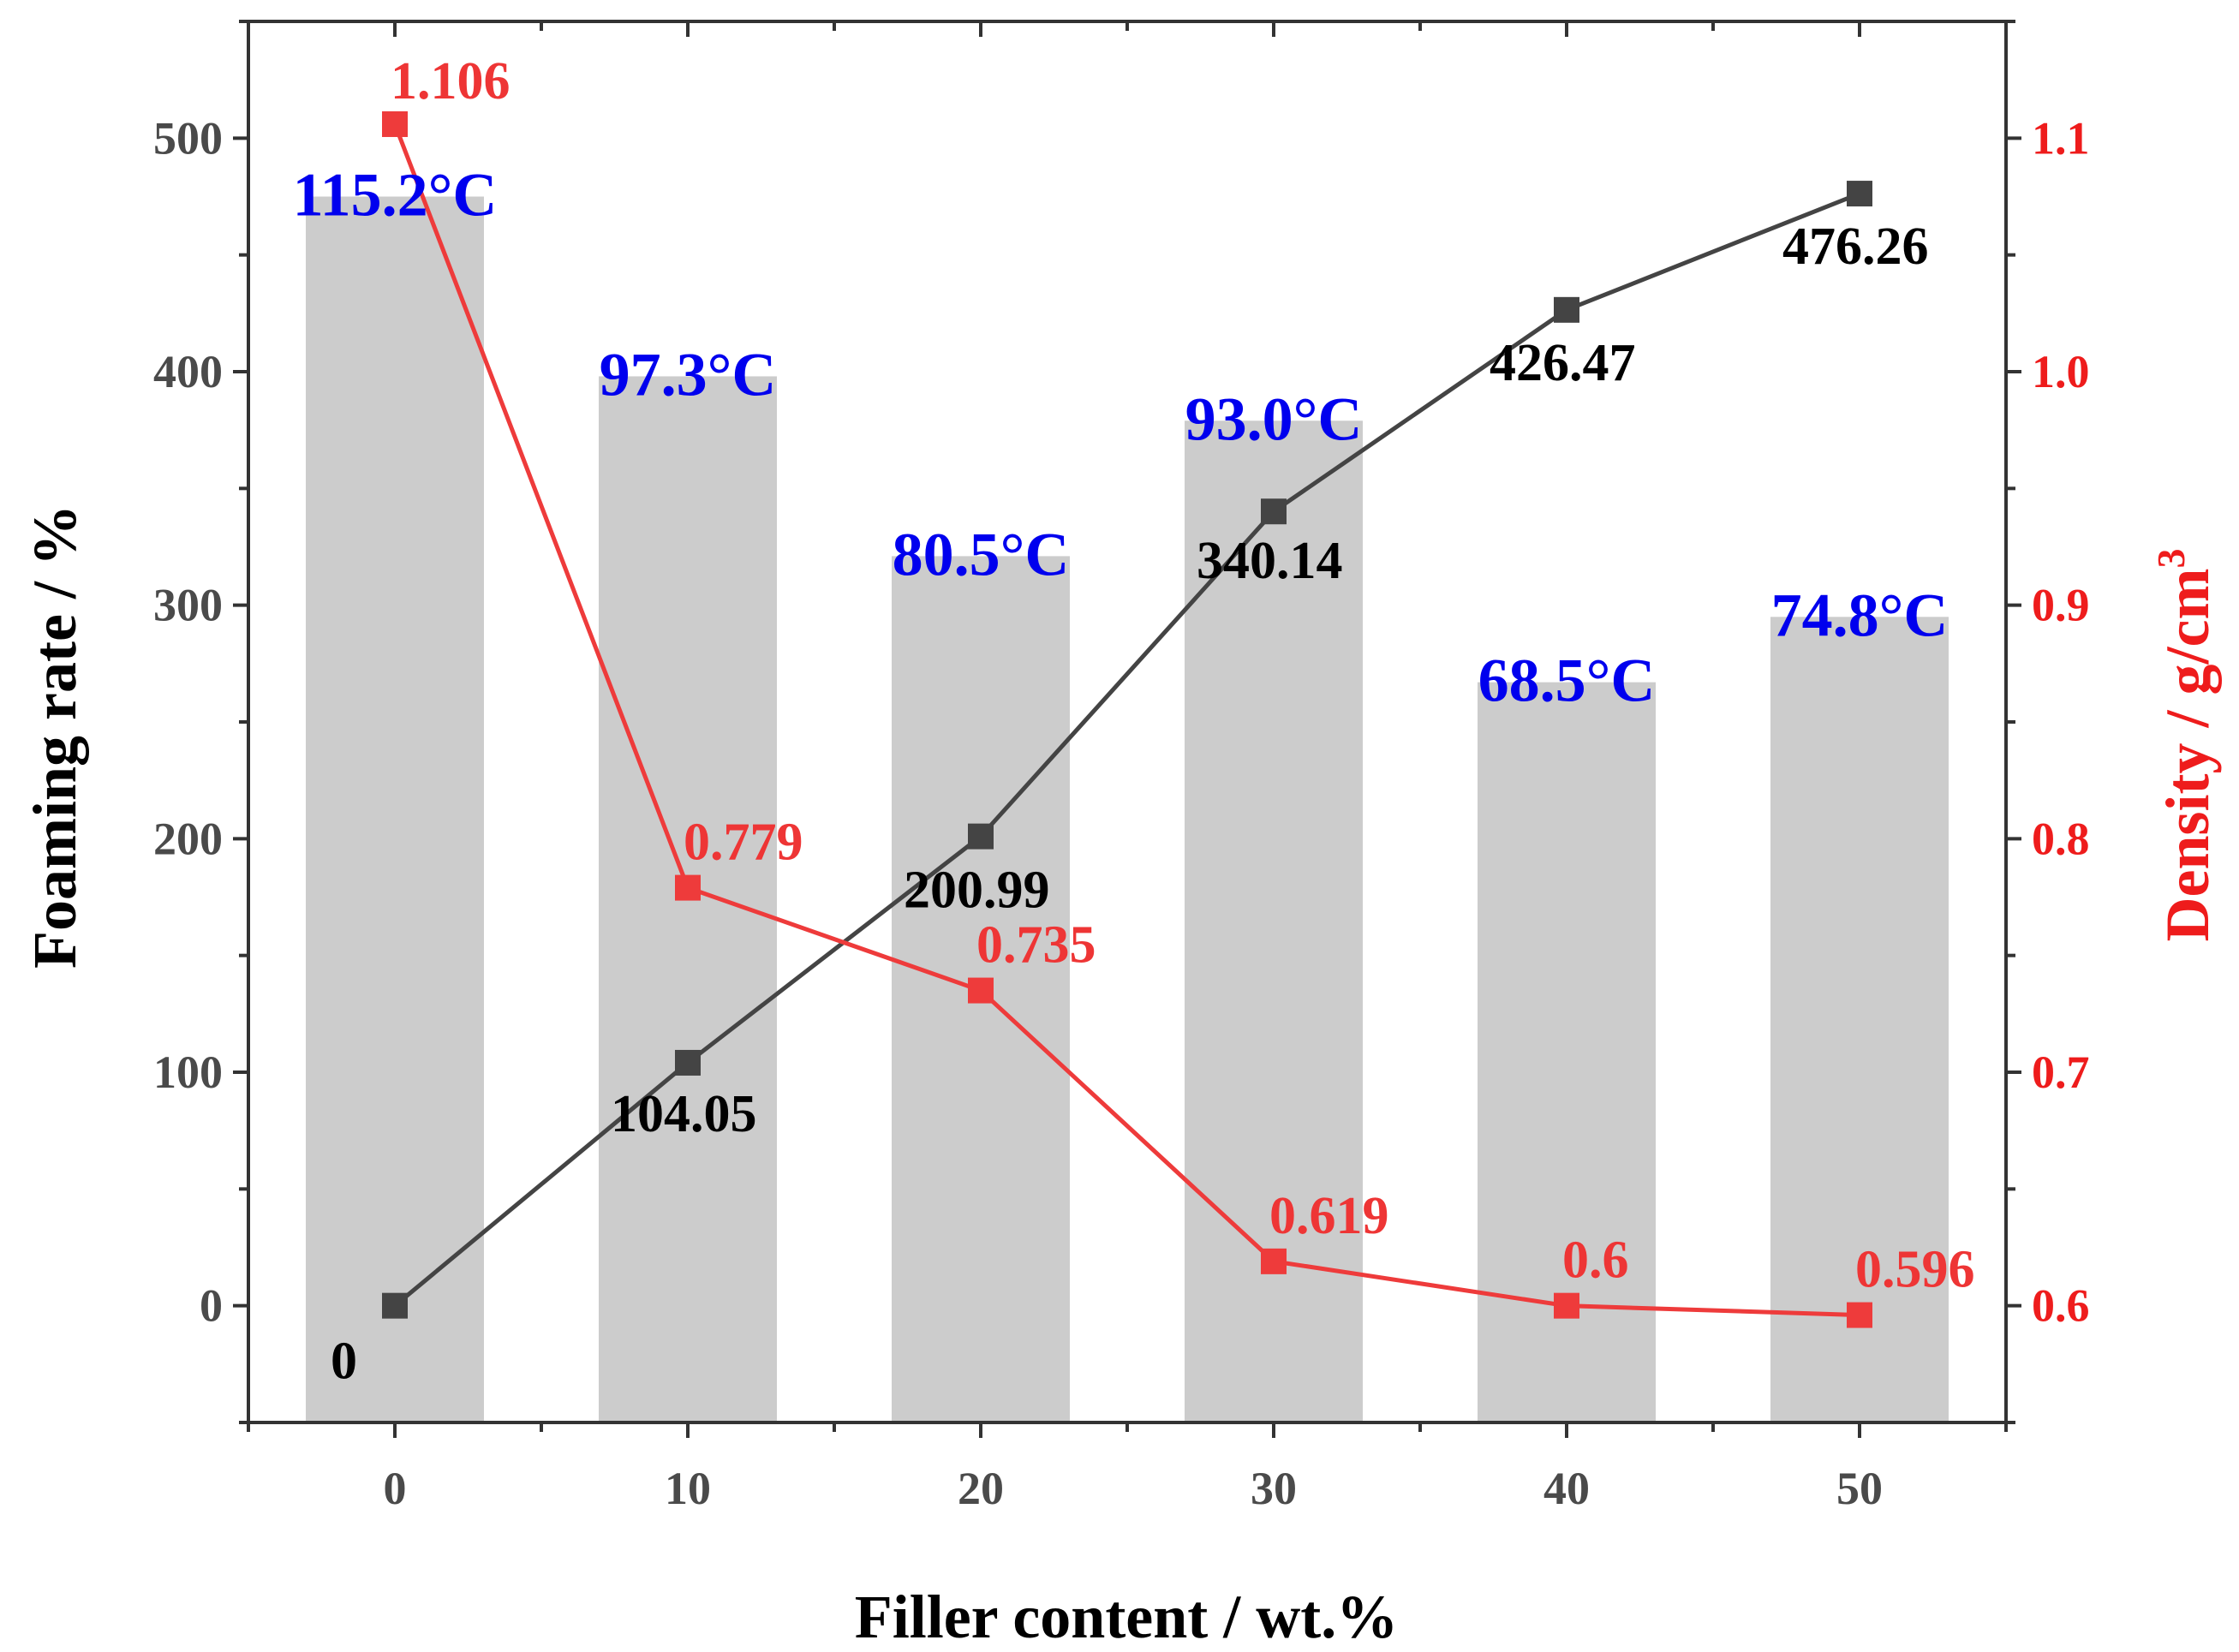  What do you see at coordinates (55, 737) in the screenshot?
I see `y-axis-left-title: Foaming rate / %` at bounding box center [55, 737].